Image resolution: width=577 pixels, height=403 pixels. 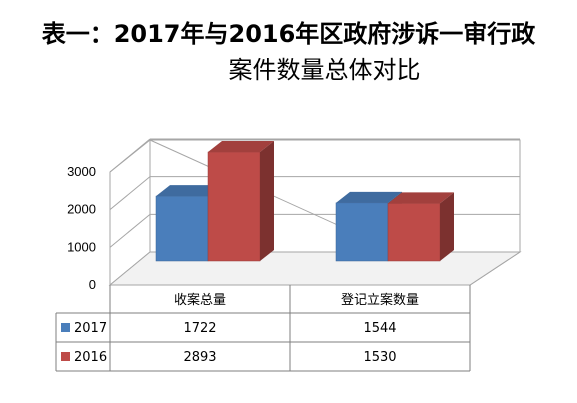 I want to click on legend-key-2017, so click(x=65, y=327).